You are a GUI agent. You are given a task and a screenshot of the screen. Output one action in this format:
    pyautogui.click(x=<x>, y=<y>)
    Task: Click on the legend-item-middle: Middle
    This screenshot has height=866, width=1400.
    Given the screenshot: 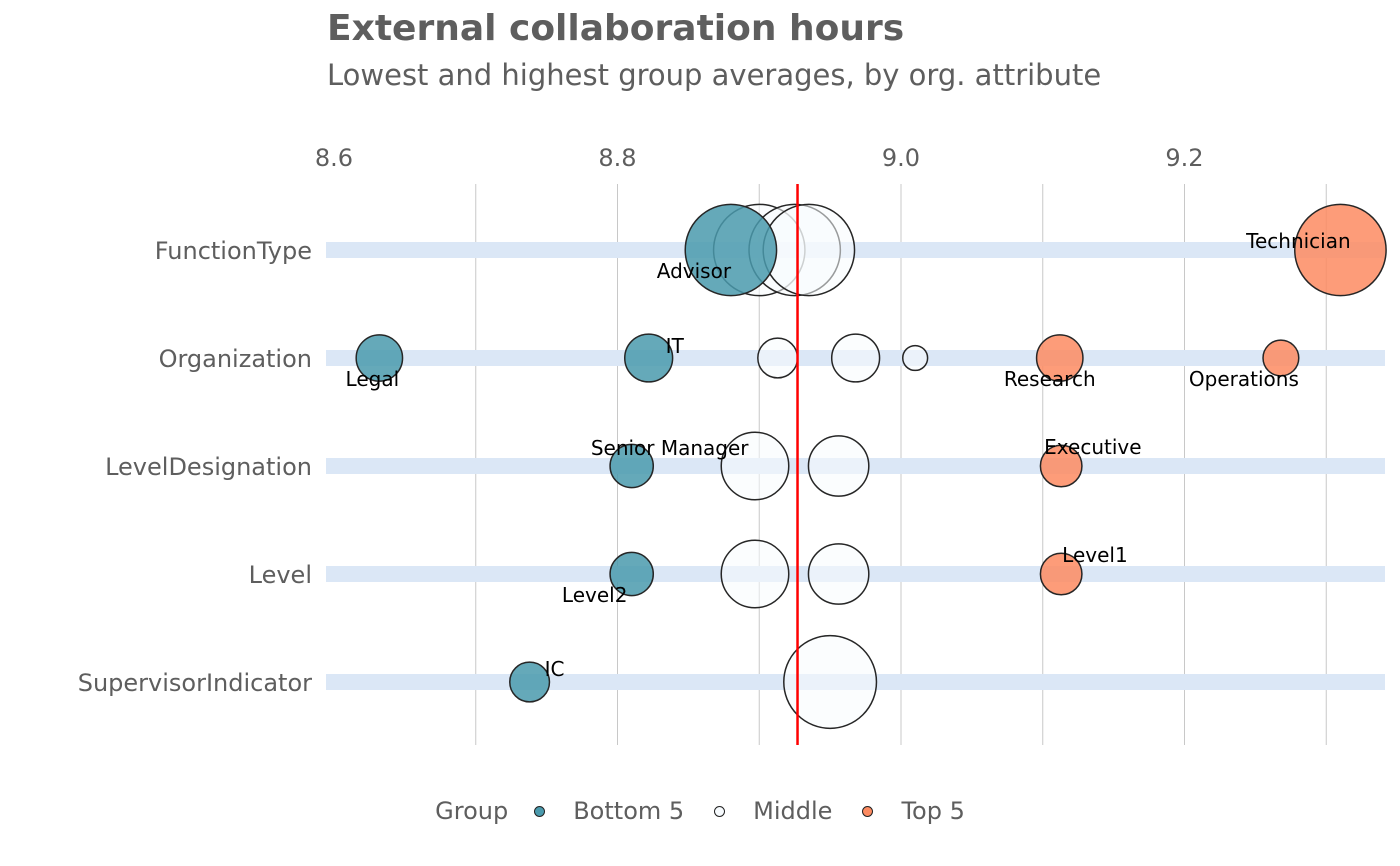 What is the action you would take?
    pyautogui.click(x=773, y=811)
    